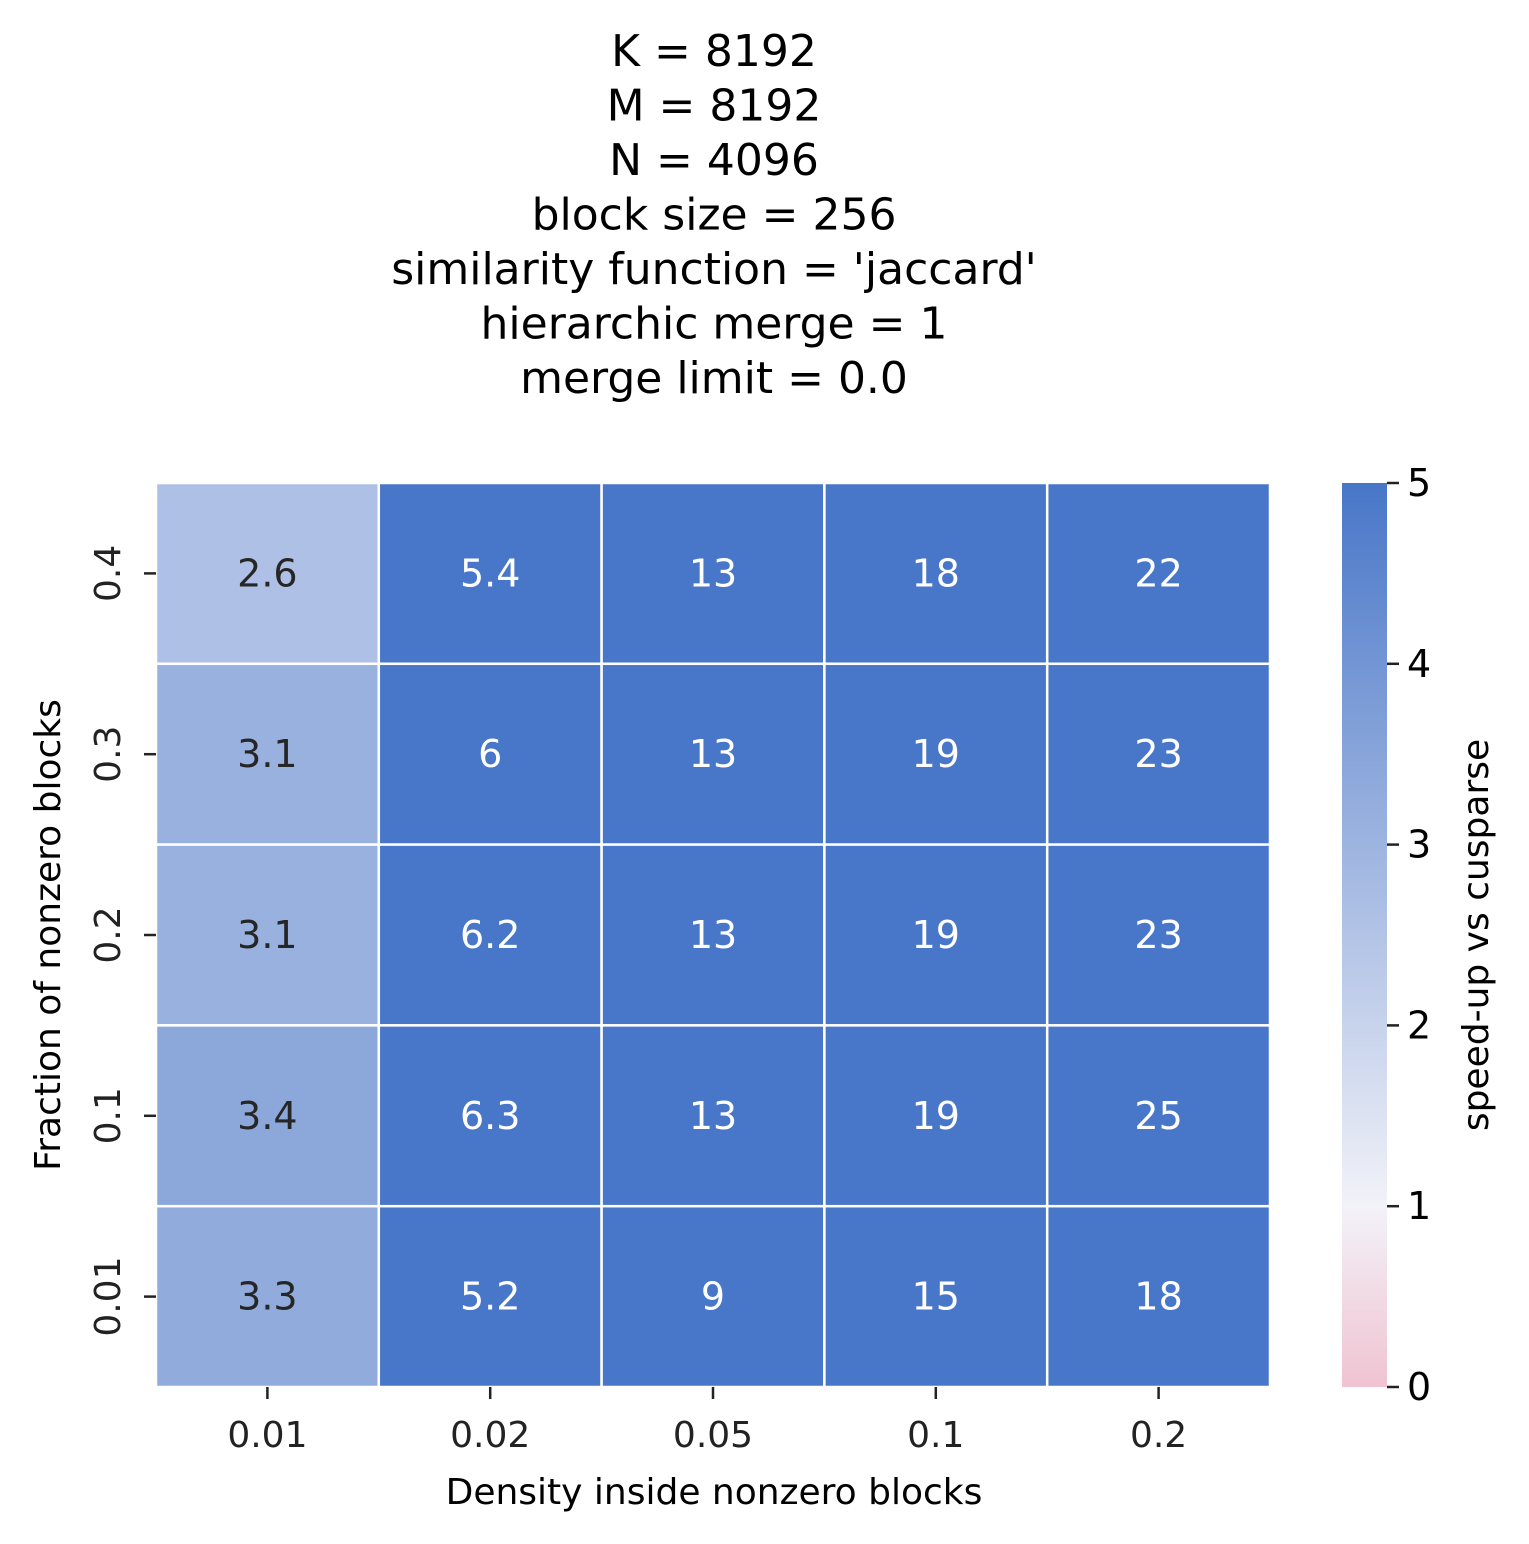 This screenshot has width=1529, height=1544. Describe the element at coordinates (714, 160) in the screenshot. I see `title-line: N = 4096` at that location.